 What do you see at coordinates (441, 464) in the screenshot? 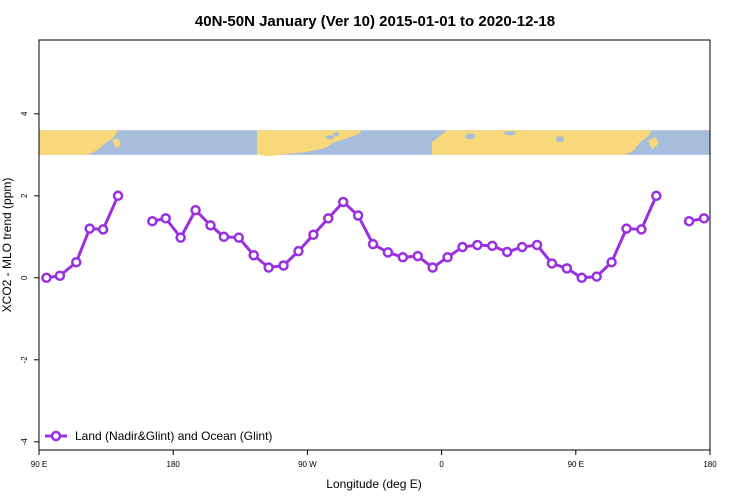
I see `x-tick-label: 0` at bounding box center [441, 464].